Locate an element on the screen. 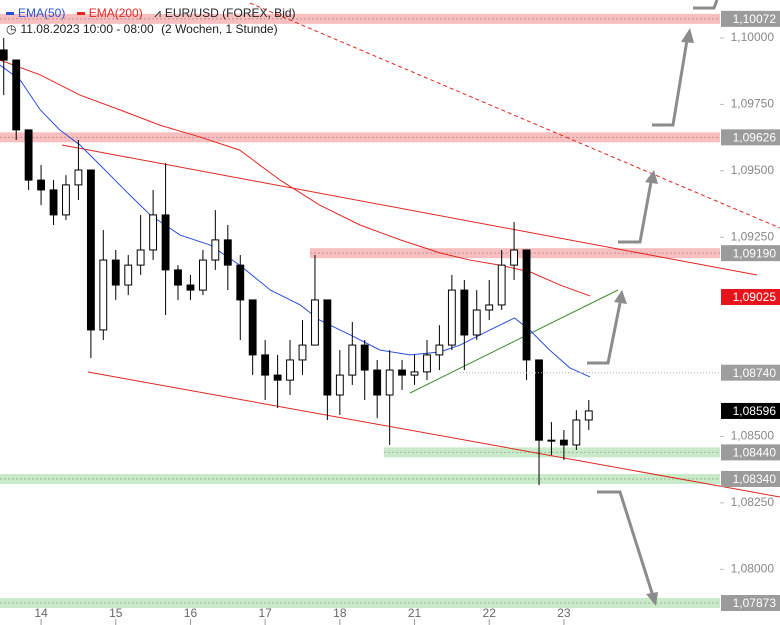 Image resolution: width=780 pixels, height=625 pixels. y-tick-label: 1,10000 is located at coordinates (753, 37).